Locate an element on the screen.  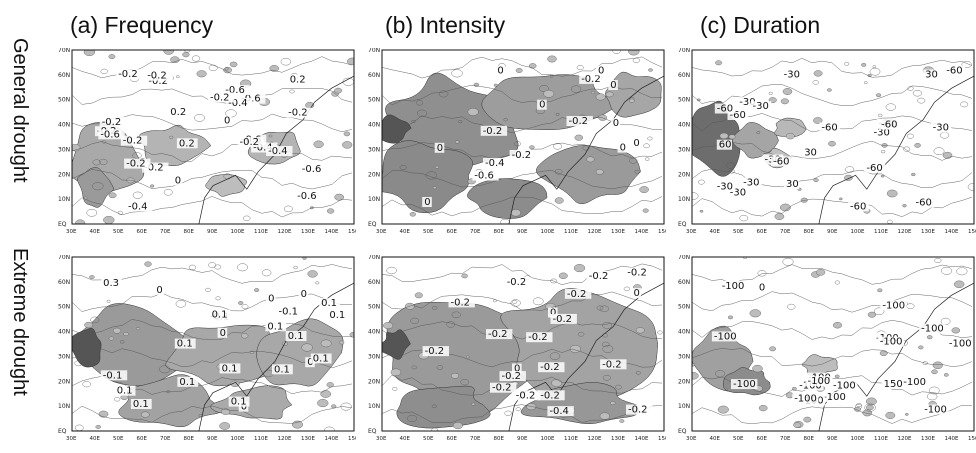
latitude-tick-label: 70N is located at coordinates (374, 258).